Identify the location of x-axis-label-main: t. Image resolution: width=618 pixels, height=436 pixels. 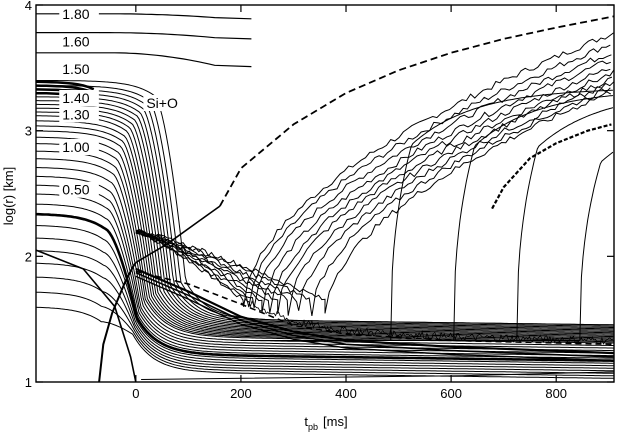
(306, 421).